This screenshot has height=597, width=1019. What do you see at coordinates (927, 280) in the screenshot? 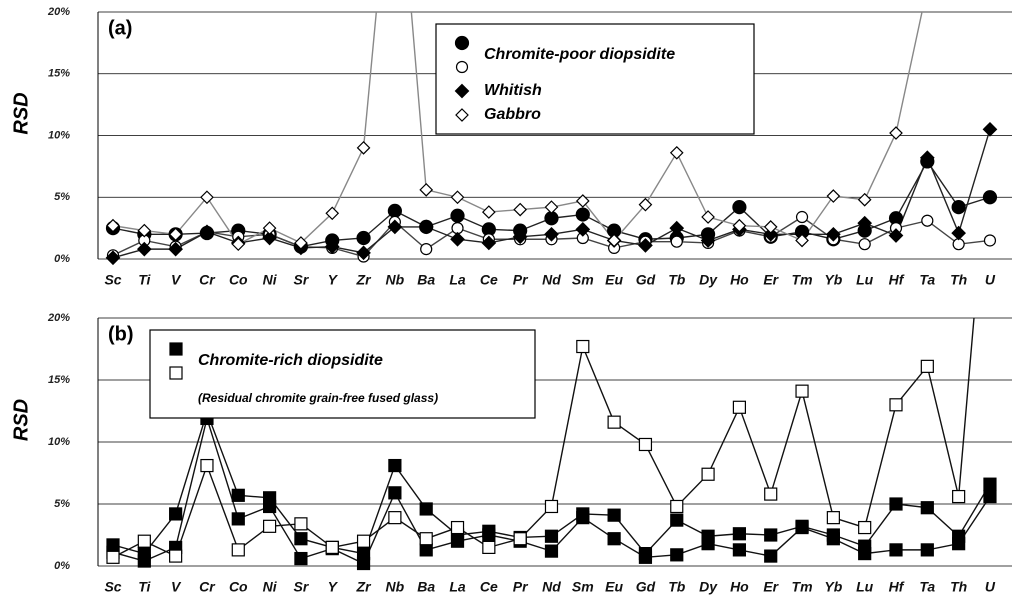
I see `x-tick-label: Ta` at bounding box center [927, 280].